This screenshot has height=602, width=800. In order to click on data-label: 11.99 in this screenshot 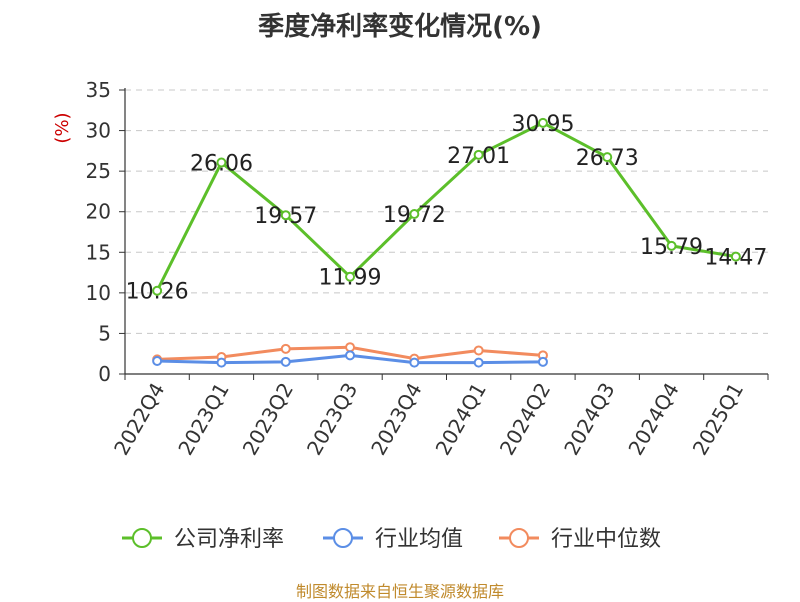, I will do `click(350, 278)`.